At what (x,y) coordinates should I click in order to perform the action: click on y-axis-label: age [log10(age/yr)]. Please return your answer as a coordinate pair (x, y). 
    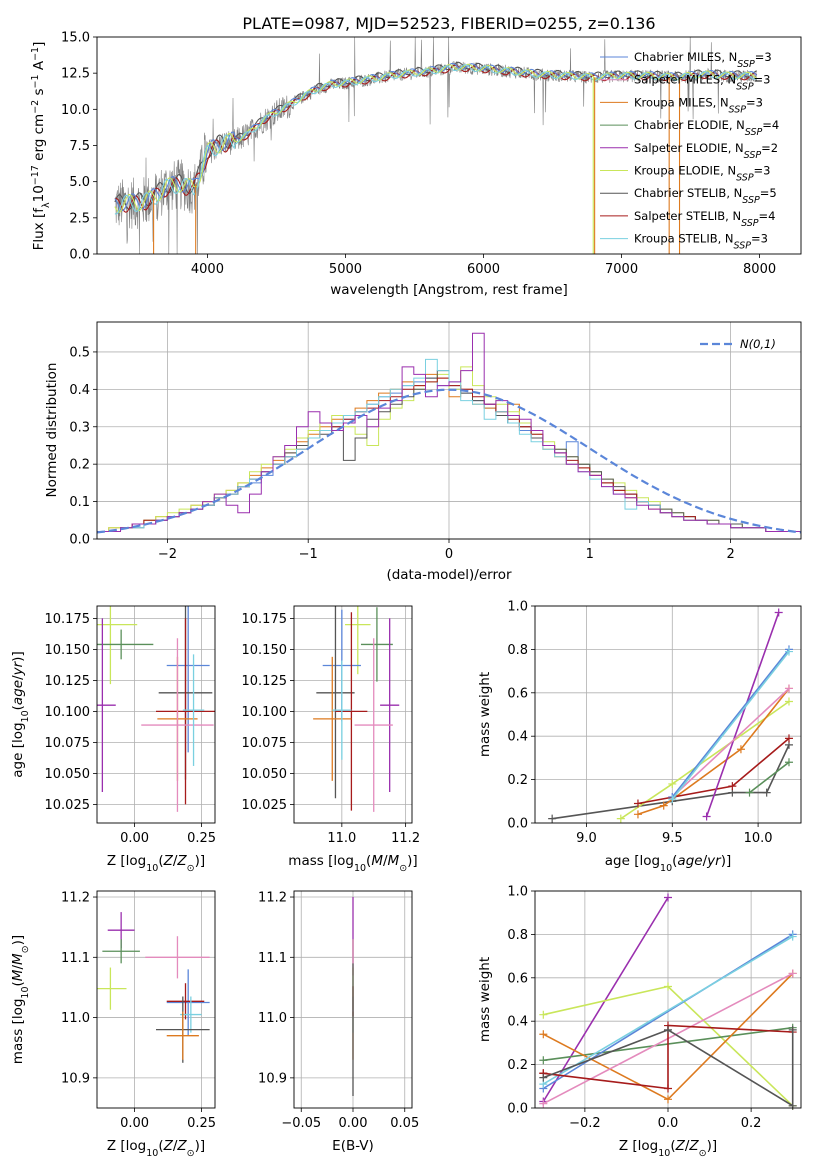
    Looking at the image, I should click on (20, 714).